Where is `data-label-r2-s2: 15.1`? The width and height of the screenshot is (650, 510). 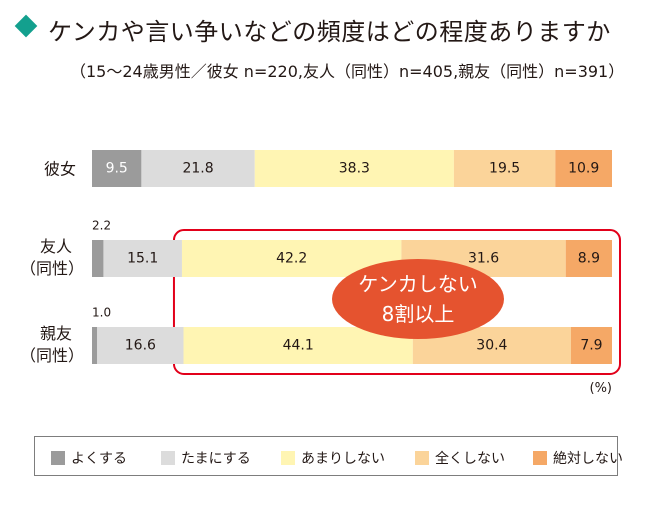
data-label-r2-s2: 15.1 is located at coordinates (142, 259).